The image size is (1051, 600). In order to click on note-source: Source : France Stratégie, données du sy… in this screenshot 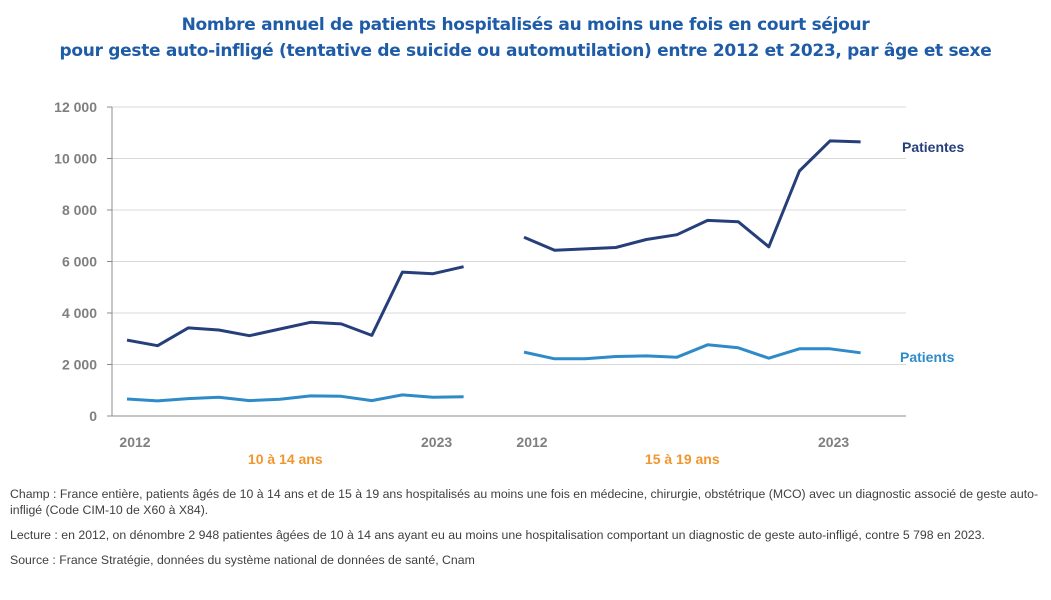, I will do `click(242, 560)`.